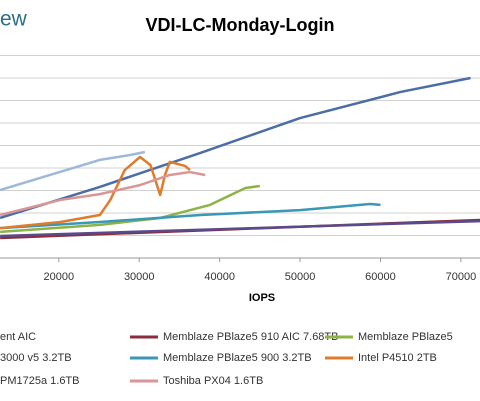 This screenshot has width=480, height=401. I want to click on x-tick-label: 50000, so click(300, 277).